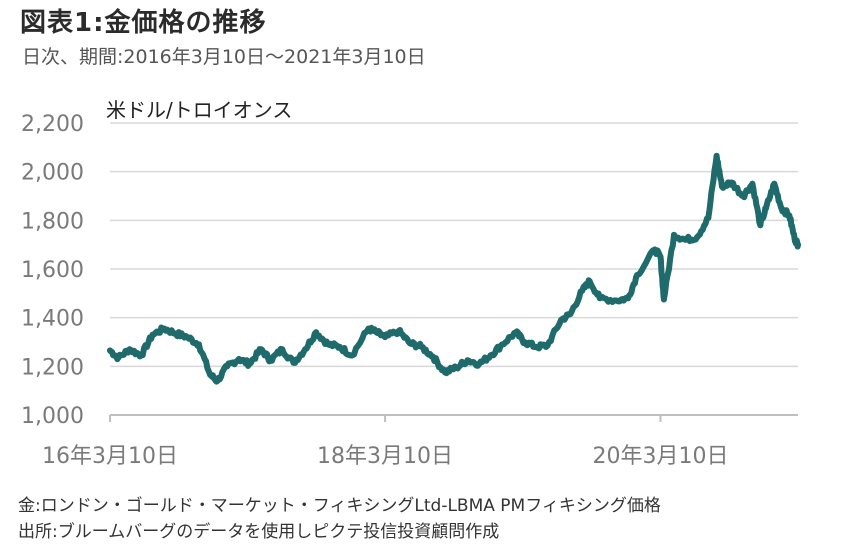 This screenshot has height=549, width=842. Describe the element at coordinates (52, 319) in the screenshot. I see `y-tick-label: 1,400` at that location.